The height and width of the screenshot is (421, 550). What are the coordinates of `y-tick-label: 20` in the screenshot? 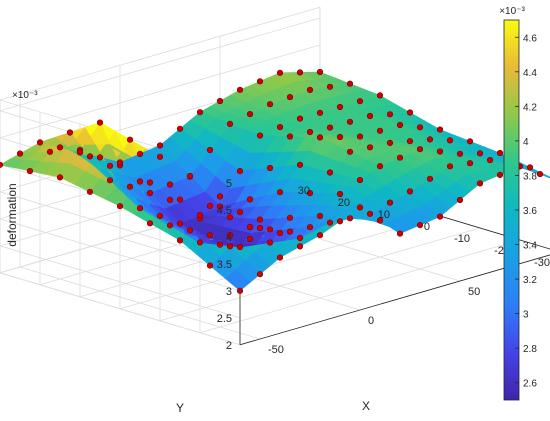 It's located at (344, 203).